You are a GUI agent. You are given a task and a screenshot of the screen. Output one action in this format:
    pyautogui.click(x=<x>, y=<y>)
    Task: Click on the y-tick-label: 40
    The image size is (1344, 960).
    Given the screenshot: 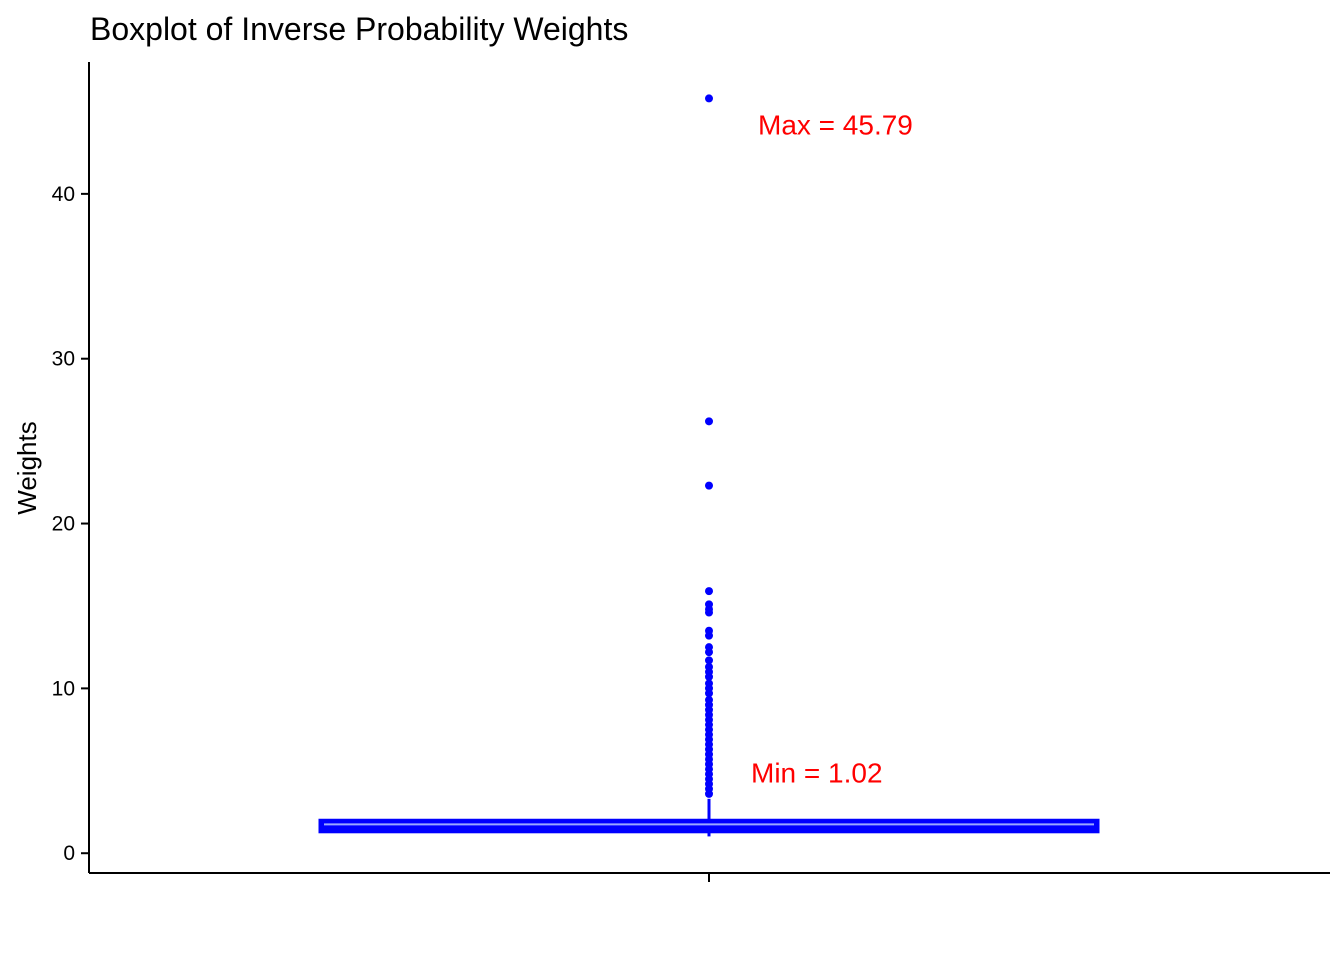 What is the action you would take?
    pyautogui.click(x=63, y=194)
    